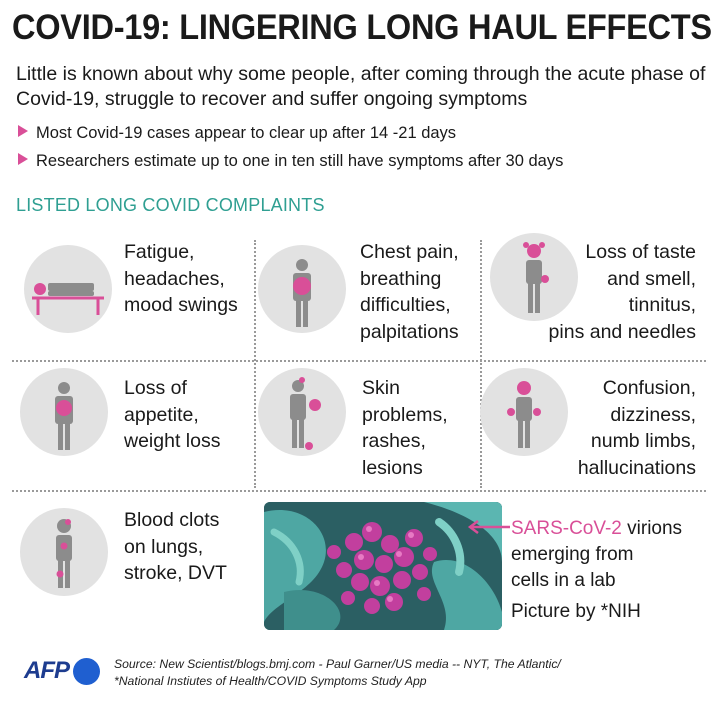  What do you see at coordinates (68, 289) in the screenshot?
I see `lying-person-icon` at bounding box center [68, 289].